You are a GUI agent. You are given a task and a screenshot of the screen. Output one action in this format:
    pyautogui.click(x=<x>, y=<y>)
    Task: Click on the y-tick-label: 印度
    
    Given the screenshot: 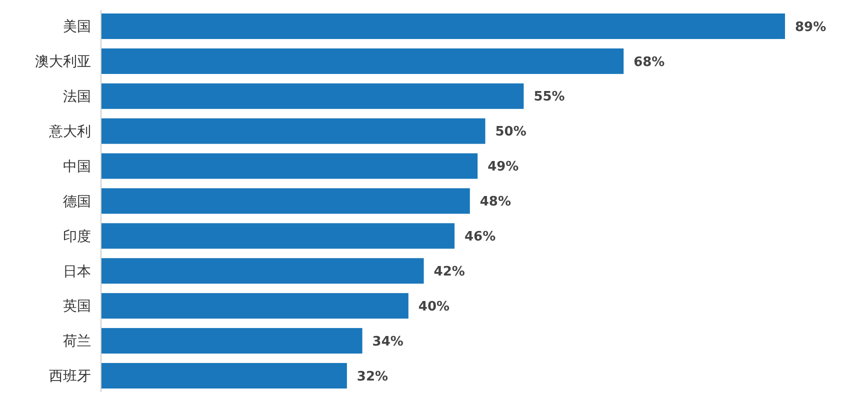 What is the action you would take?
    pyautogui.click(x=77, y=236)
    